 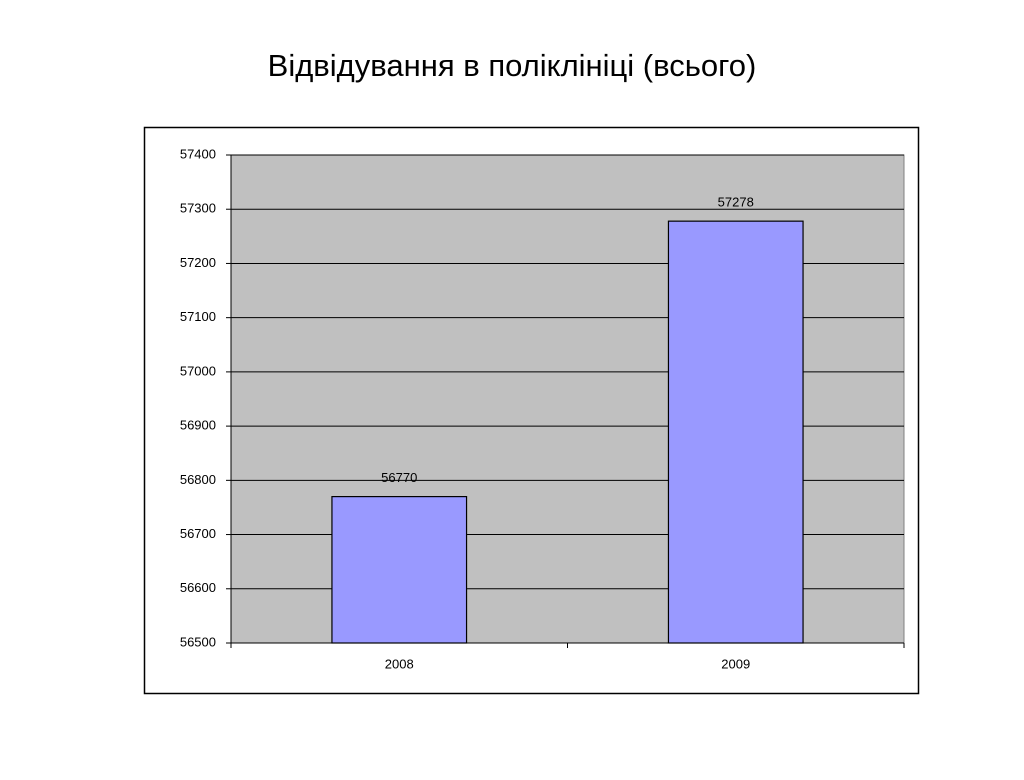 I want to click on data-label: 56770, so click(x=399, y=477).